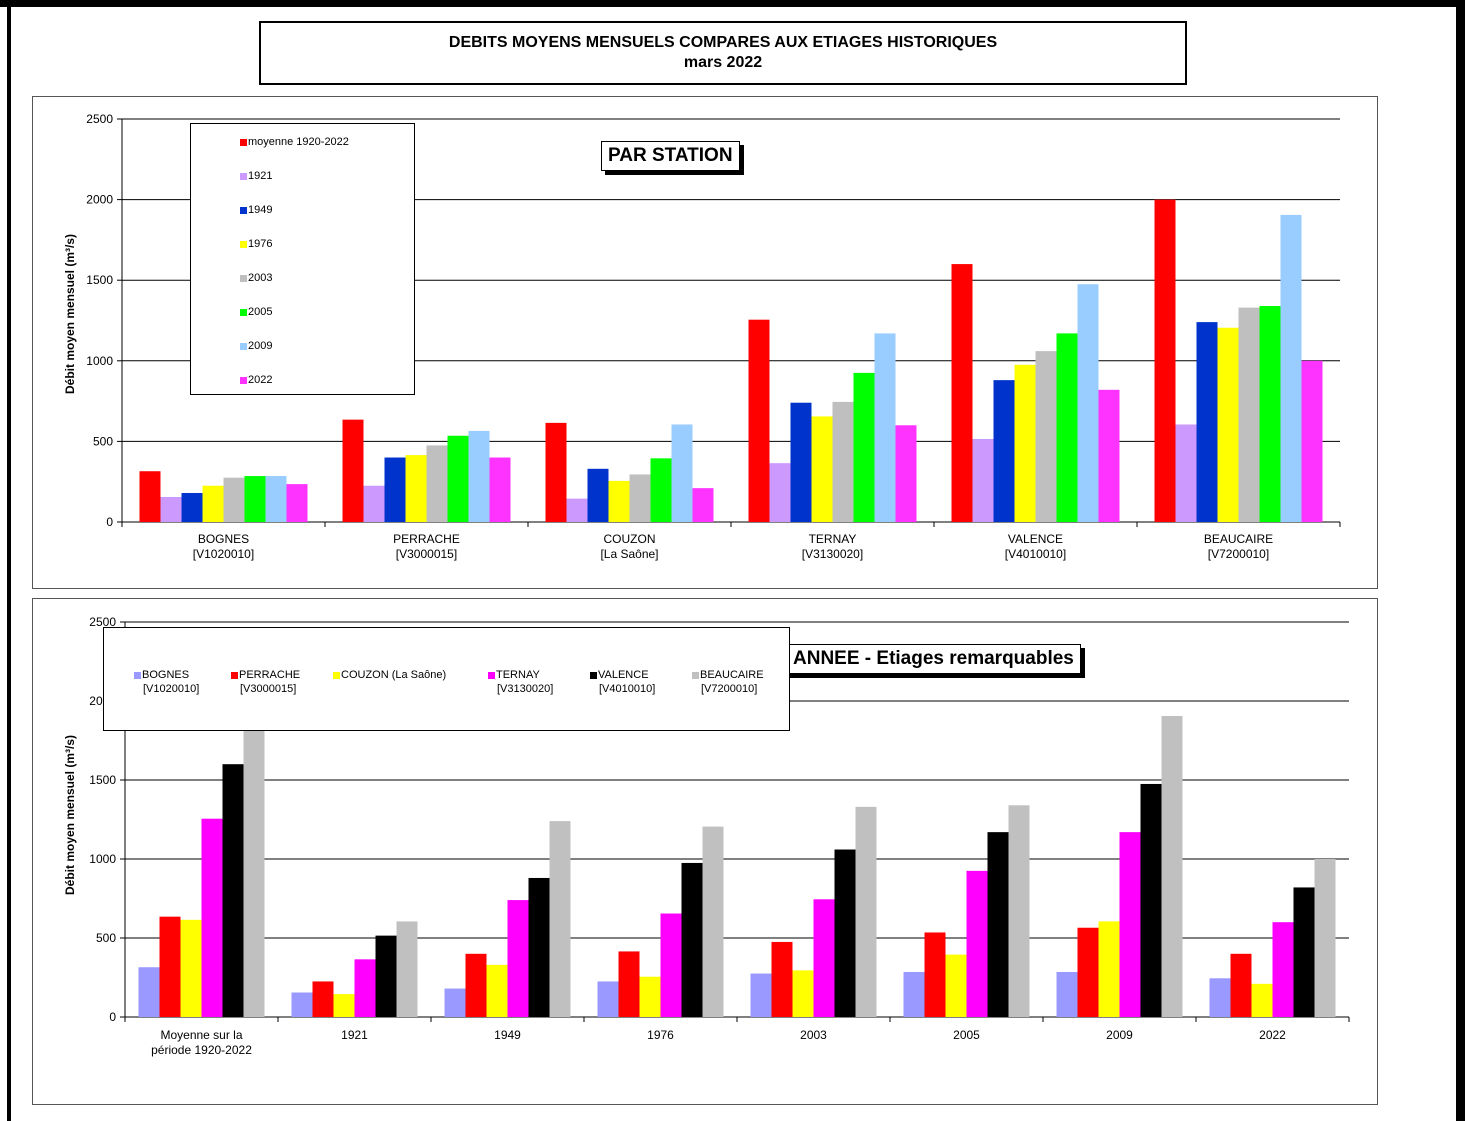 This screenshot has width=1465, height=1121. Describe the element at coordinates (1238, 539) in the screenshot. I see `station-chart-category-label: BEAUCAIRE` at that location.